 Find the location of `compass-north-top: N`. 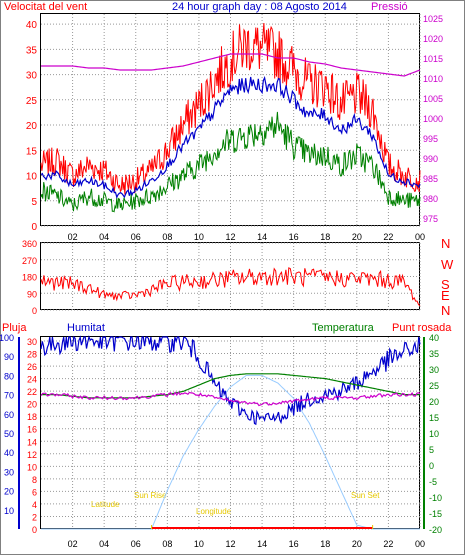

compass-north-top: N is located at coordinates (445, 243).